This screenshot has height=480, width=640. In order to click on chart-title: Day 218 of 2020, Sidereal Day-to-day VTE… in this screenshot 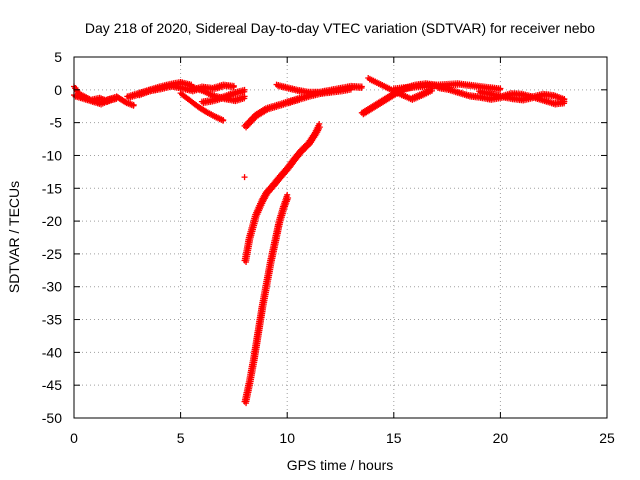, I will do `click(340, 28)`.